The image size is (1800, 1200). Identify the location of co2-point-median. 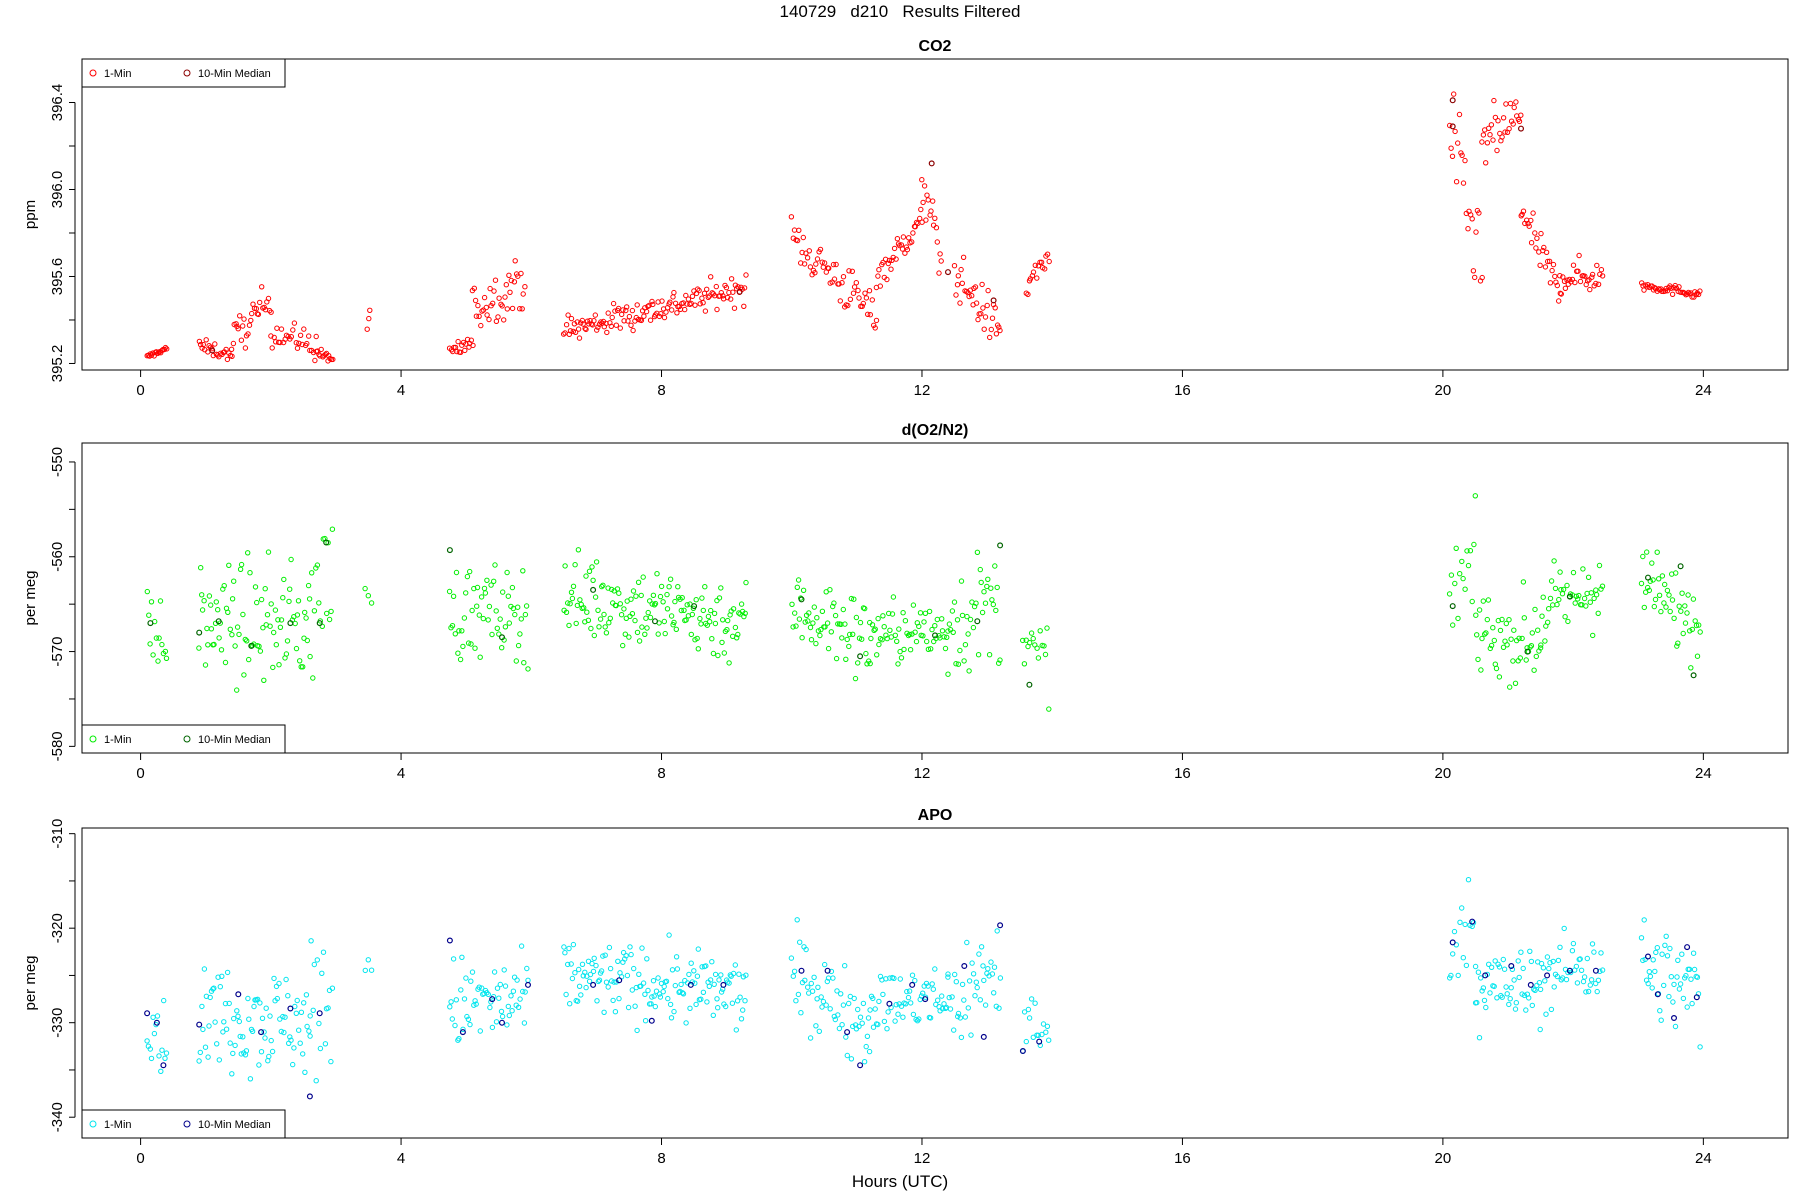
(1452, 126).